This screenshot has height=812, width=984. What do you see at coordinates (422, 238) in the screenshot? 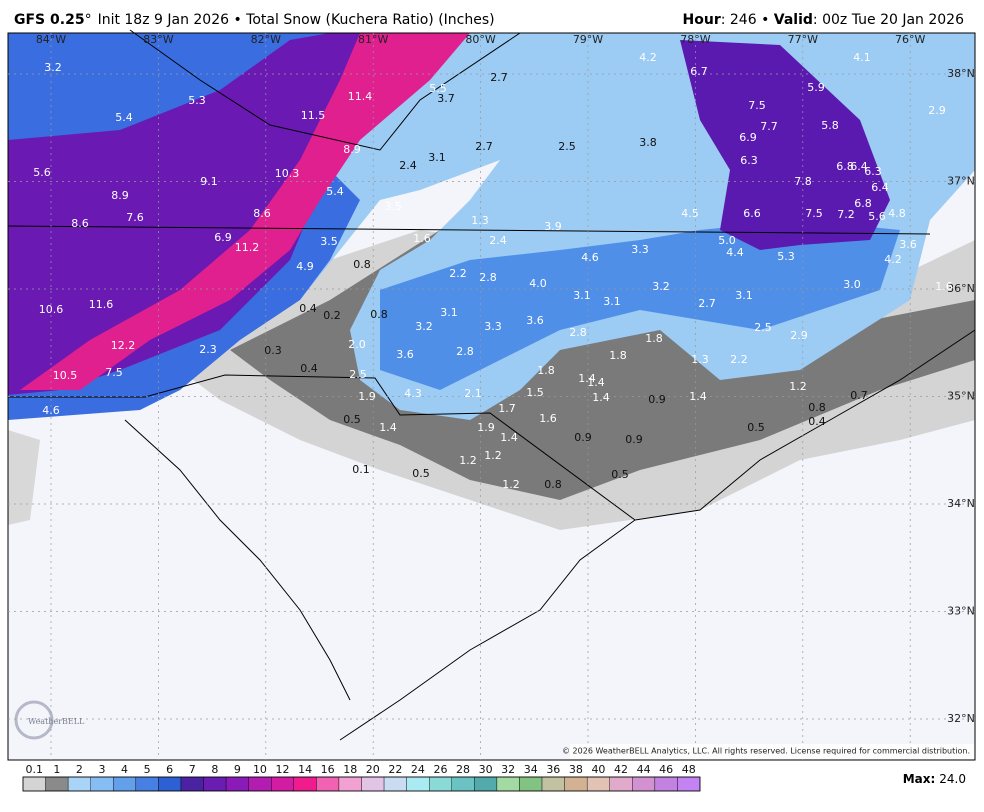
I see `snow-total-label: 1.6` at bounding box center [422, 238].